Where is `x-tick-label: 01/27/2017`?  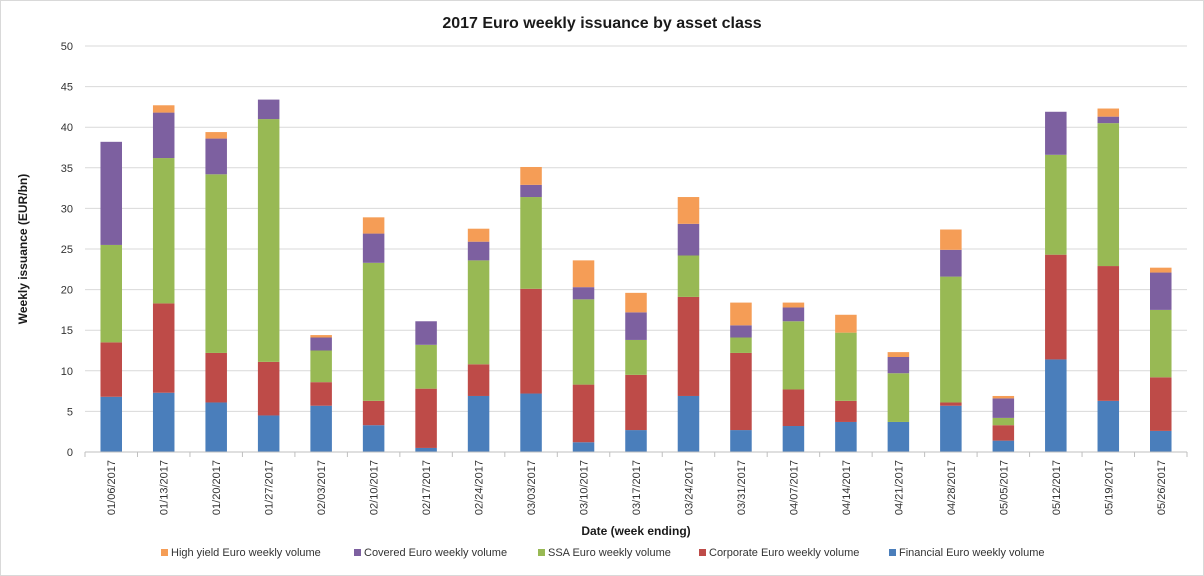
x-tick-label: 01/27/2017 is located at coordinates (270, 487).